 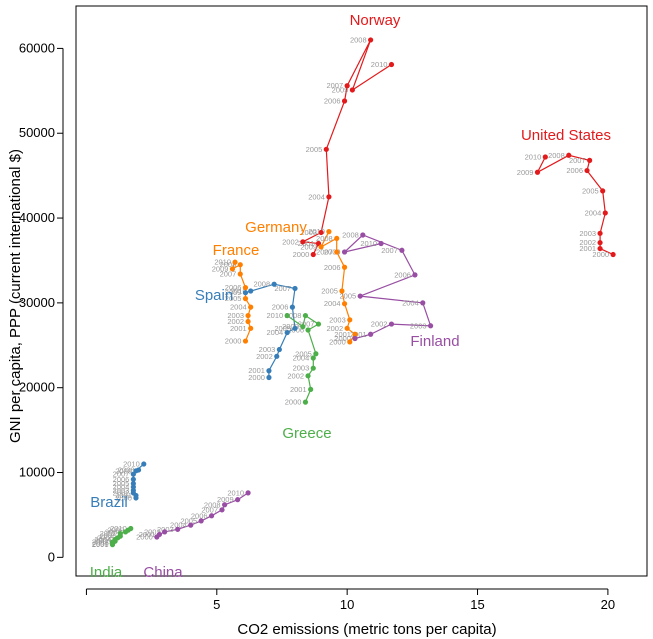 I want to click on x-tick-label: 10, so click(x=347, y=604).